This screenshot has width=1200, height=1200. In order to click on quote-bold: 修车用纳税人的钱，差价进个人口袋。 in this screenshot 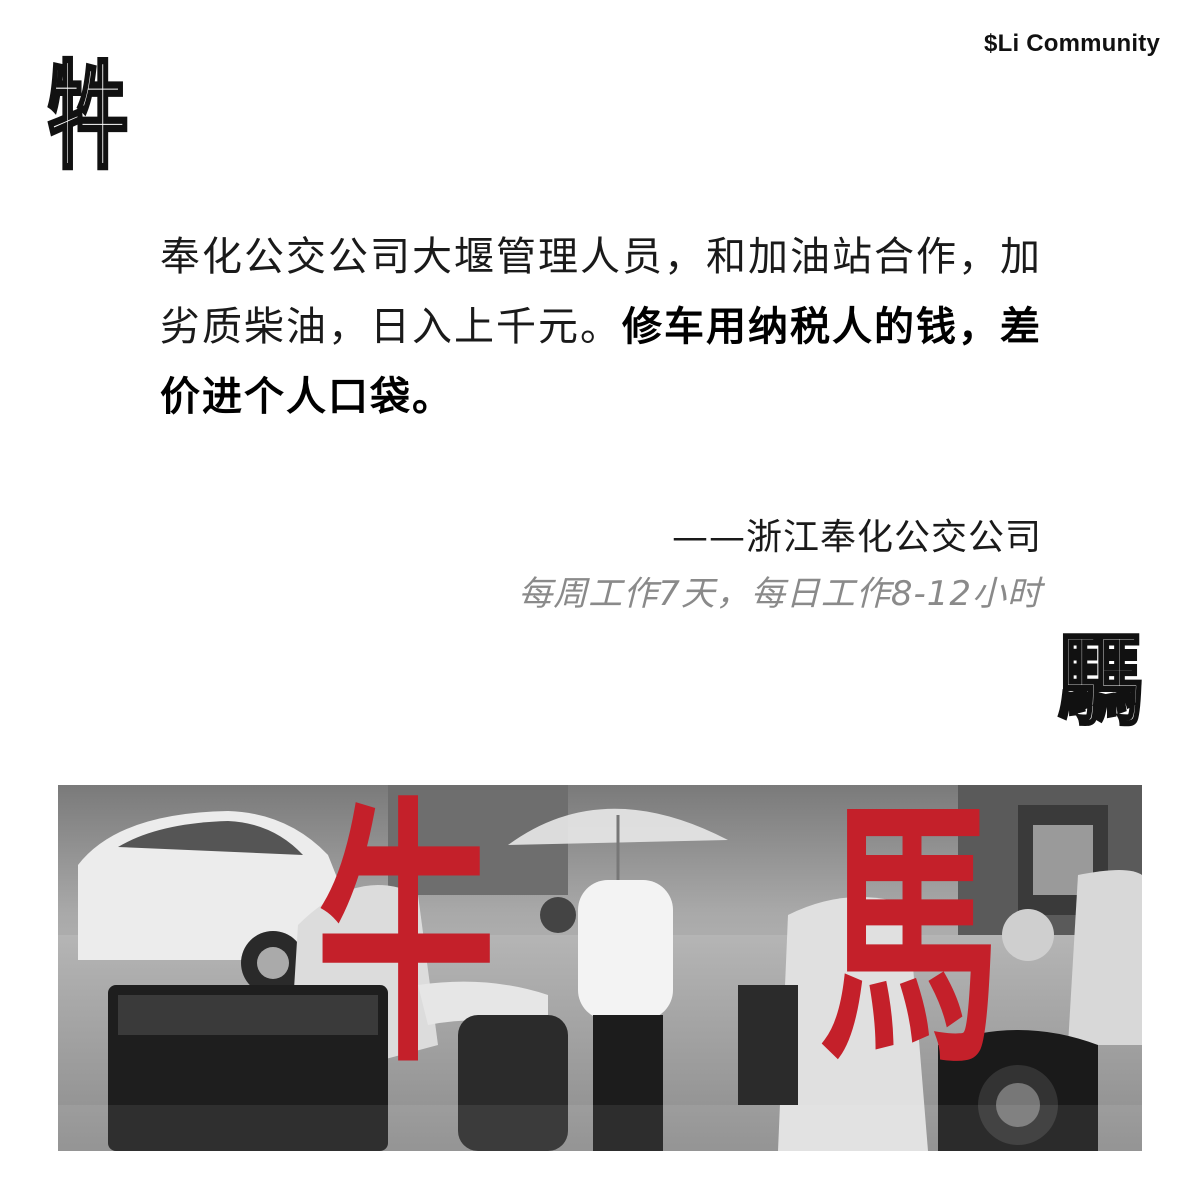, I will do `click(601, 362)`.